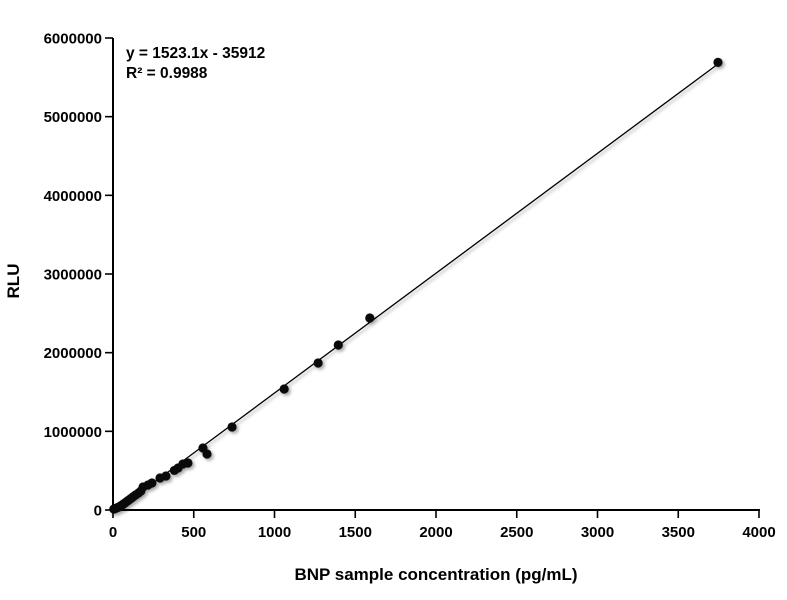  I want to click on y-tick-label: 3000000, so click(73, 275).